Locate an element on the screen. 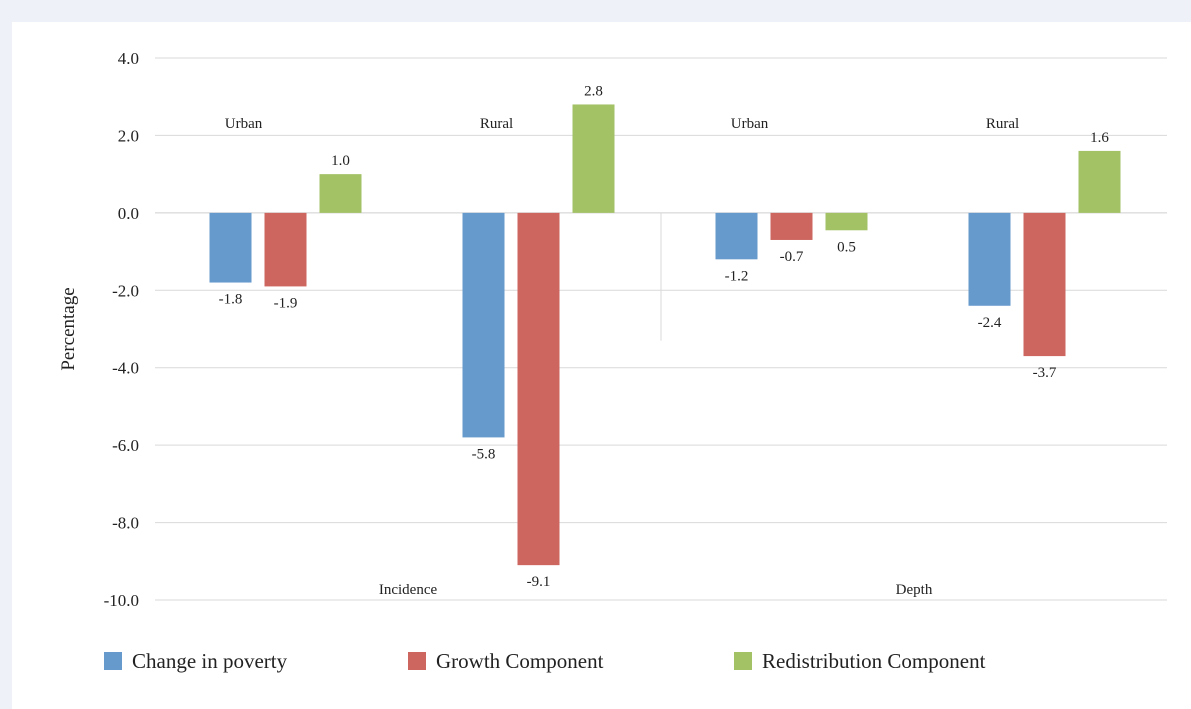 This screenshot has width=1191, height=709. y-tick-label: 0.0 is located at coordinates (128, 213).